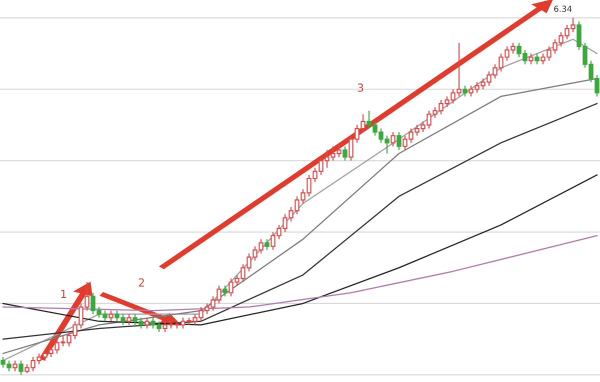 Image resolution: width=600 pixels, height=382 pixels. What do you see at coordinates (361, 87) in the screenshot?
I see `annotation: 3` at bounding box center [361, 87].